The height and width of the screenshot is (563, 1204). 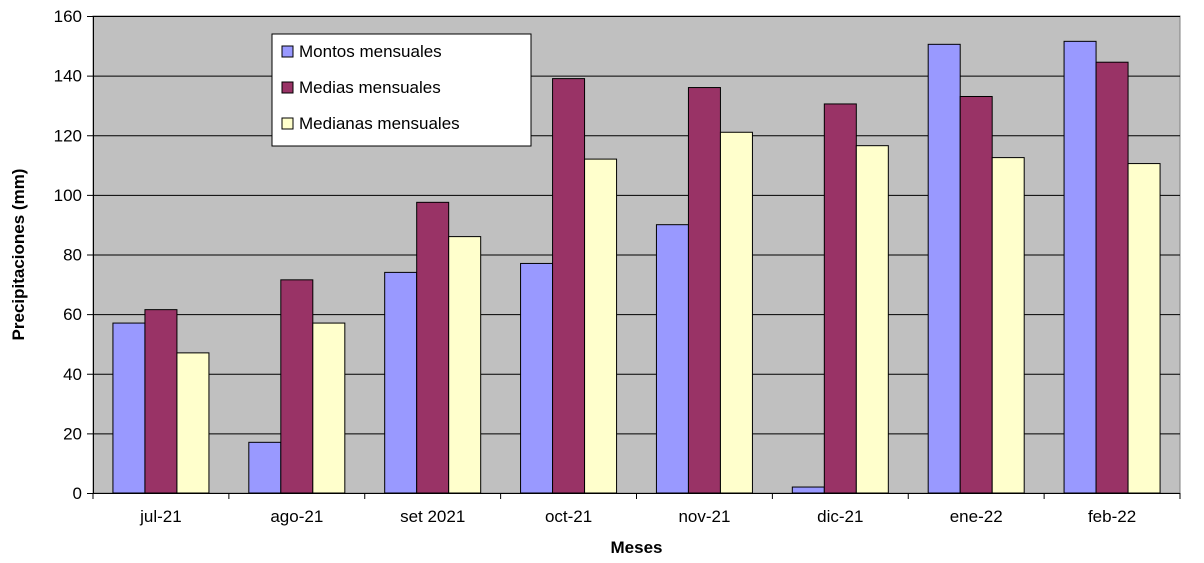 I want to click on y-tick-label: 80, so click(x=72, y=255).